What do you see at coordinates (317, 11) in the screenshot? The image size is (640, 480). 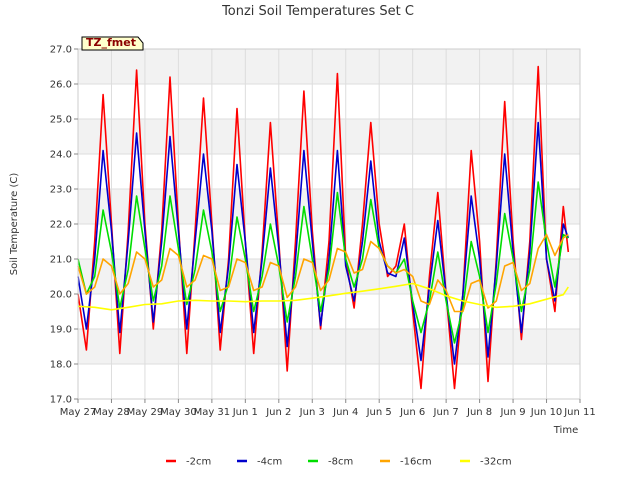 I see `chart-title: Tonzi Soil Temperatures Set C` at bounding box center [317, 11].